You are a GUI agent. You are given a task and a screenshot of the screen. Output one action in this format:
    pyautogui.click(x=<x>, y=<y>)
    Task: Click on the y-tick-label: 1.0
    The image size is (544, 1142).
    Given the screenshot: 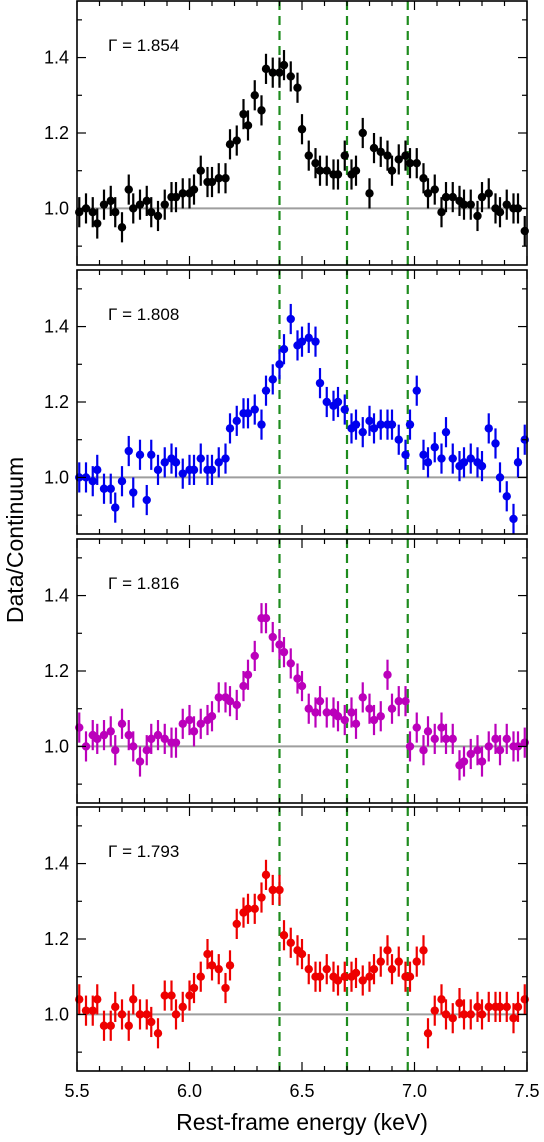 What is the action you would take?
    pyautogui.click(x=56, y=477)
    